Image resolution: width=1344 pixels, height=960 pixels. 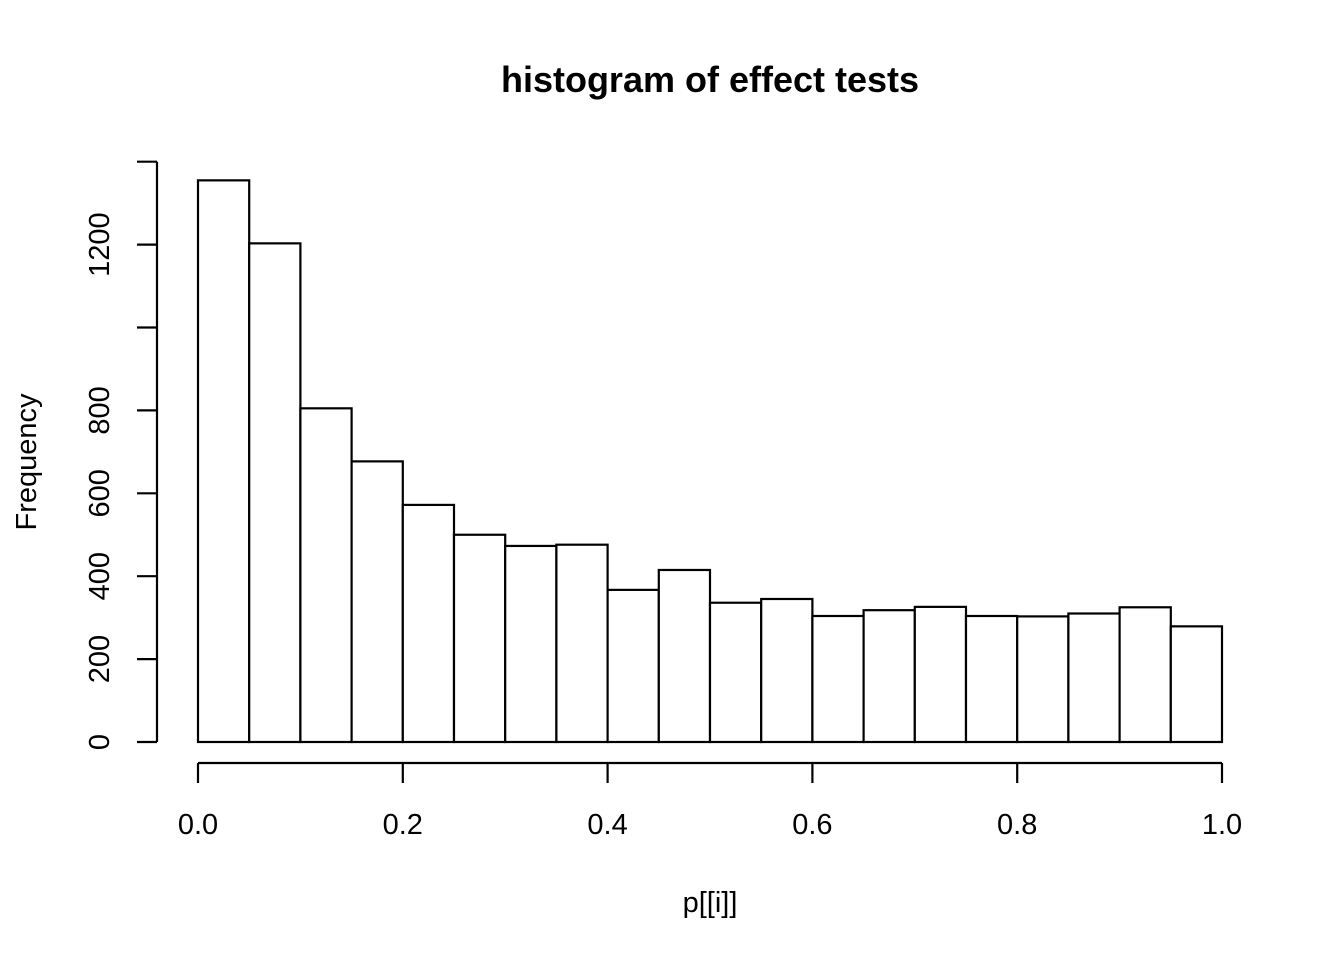 What do you see at coordinates (121, 455) in the screenshot?
I see `y-axis: 0 200 400 600 800 1200` at bounding box center [121, 455].